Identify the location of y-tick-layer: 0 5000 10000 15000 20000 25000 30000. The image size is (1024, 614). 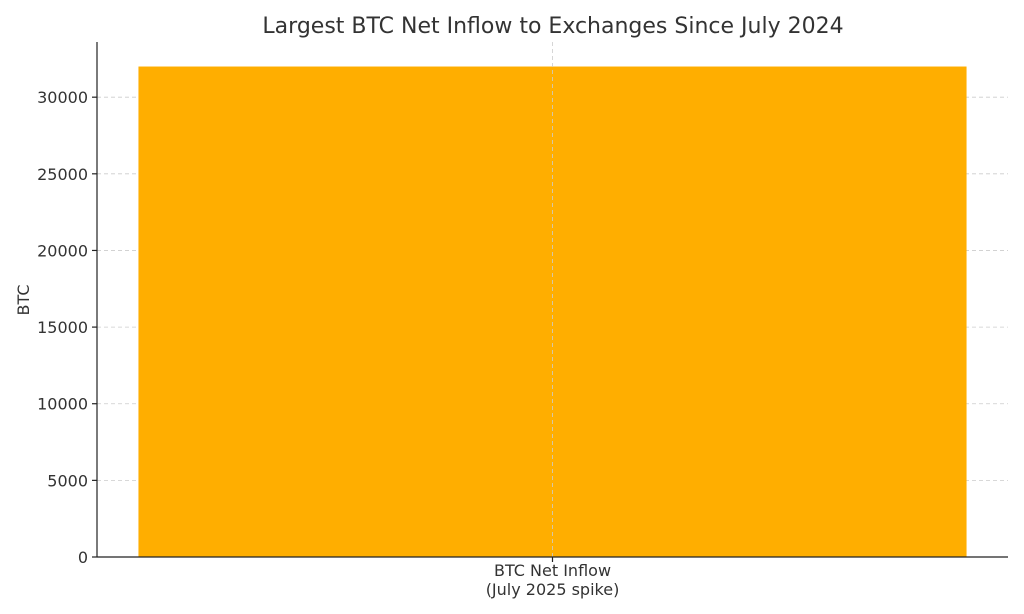
(67, 327).